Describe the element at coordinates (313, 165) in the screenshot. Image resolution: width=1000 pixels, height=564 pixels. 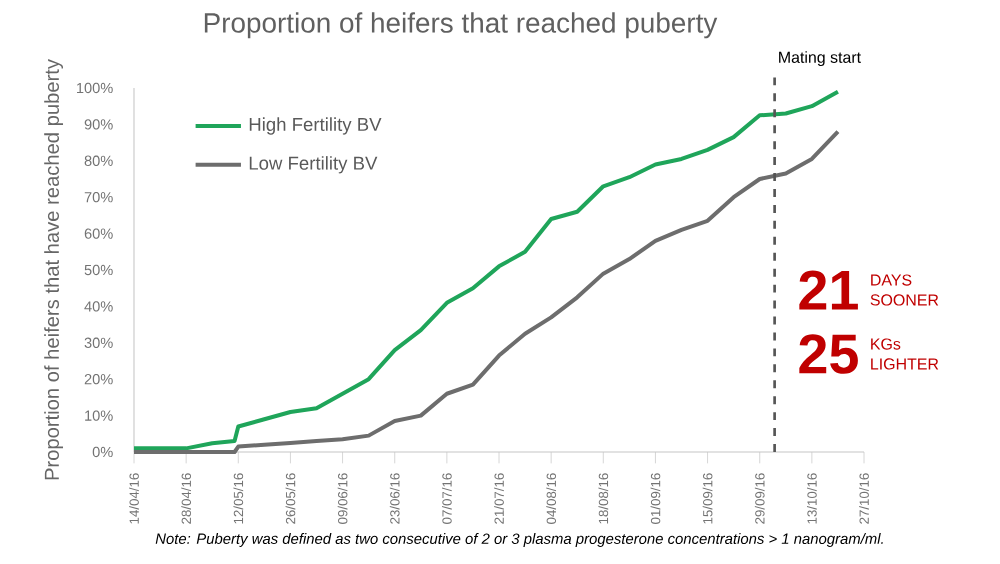
I see `legend-label: Low Fertility BV` at that location.